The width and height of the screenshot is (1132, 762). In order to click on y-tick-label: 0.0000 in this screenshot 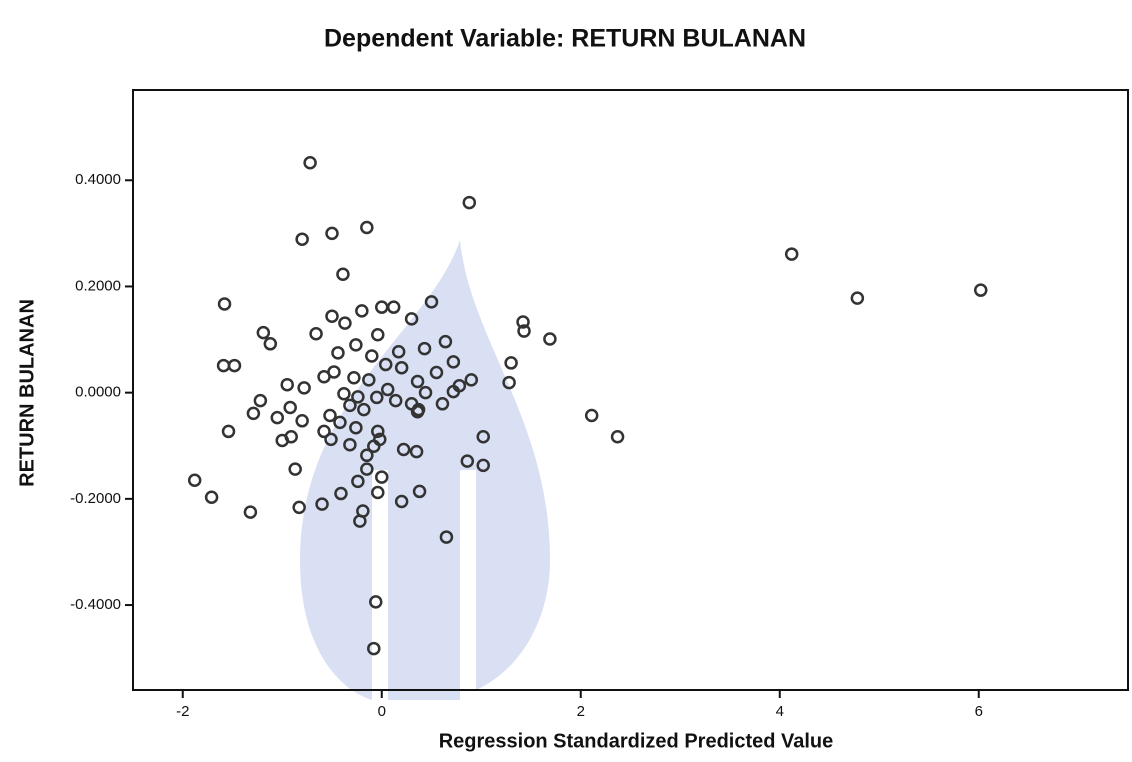, I will do `click(98, 392)`.